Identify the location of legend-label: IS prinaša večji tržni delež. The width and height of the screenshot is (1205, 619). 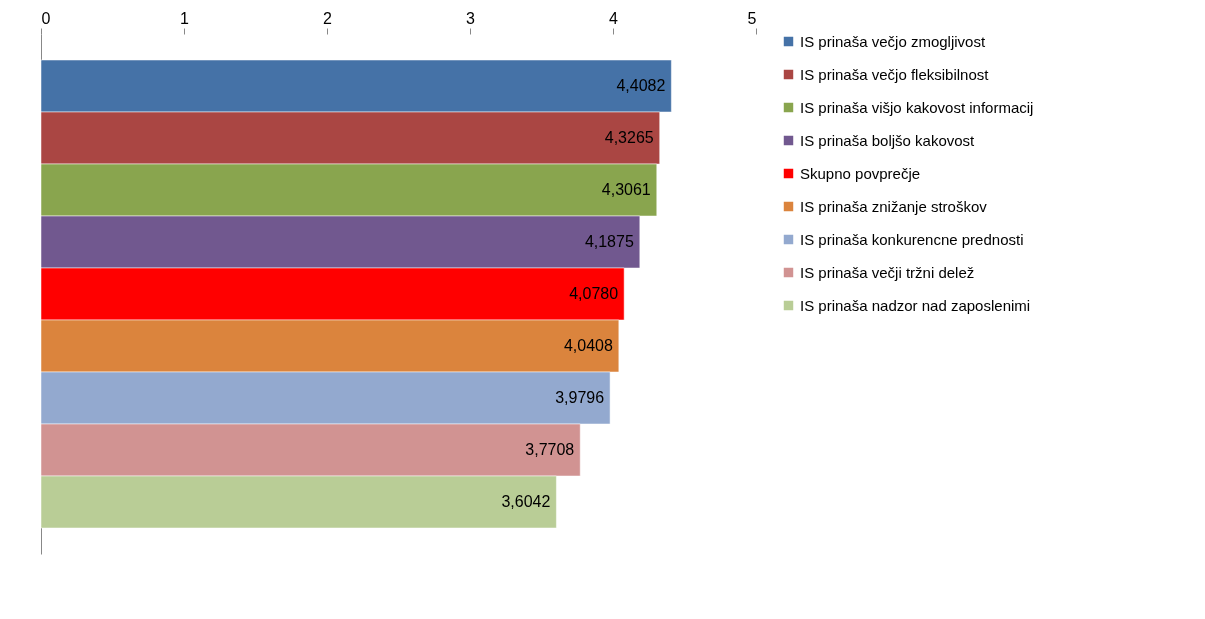
(887, 272).